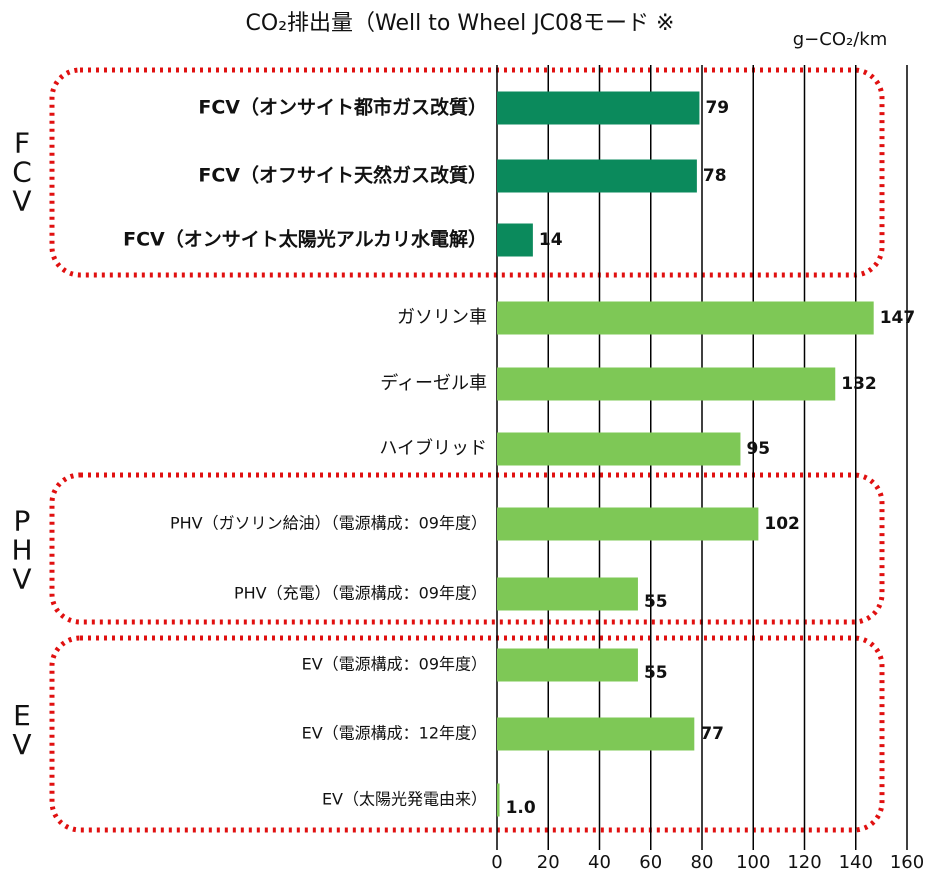 The height and width of the screenshot is (881, 929). Describe the element at coordinates (782, 524) in the screenshot. I see `value-label: 102` at that location.